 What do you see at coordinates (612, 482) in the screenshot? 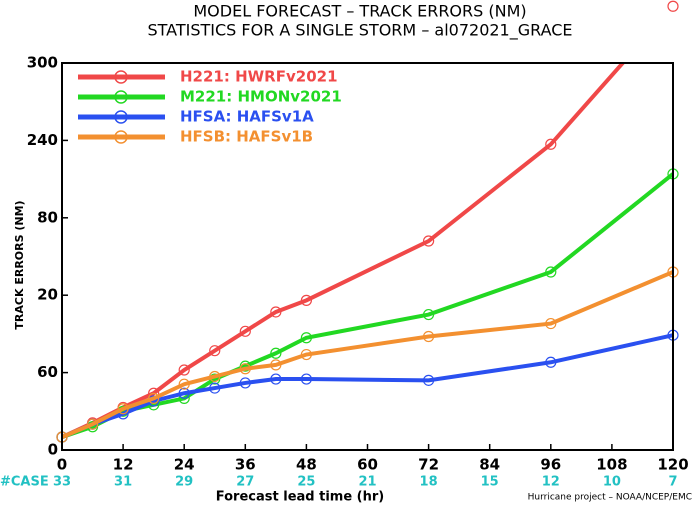
I see `case-count: 10` at bounding box center [612, 482].